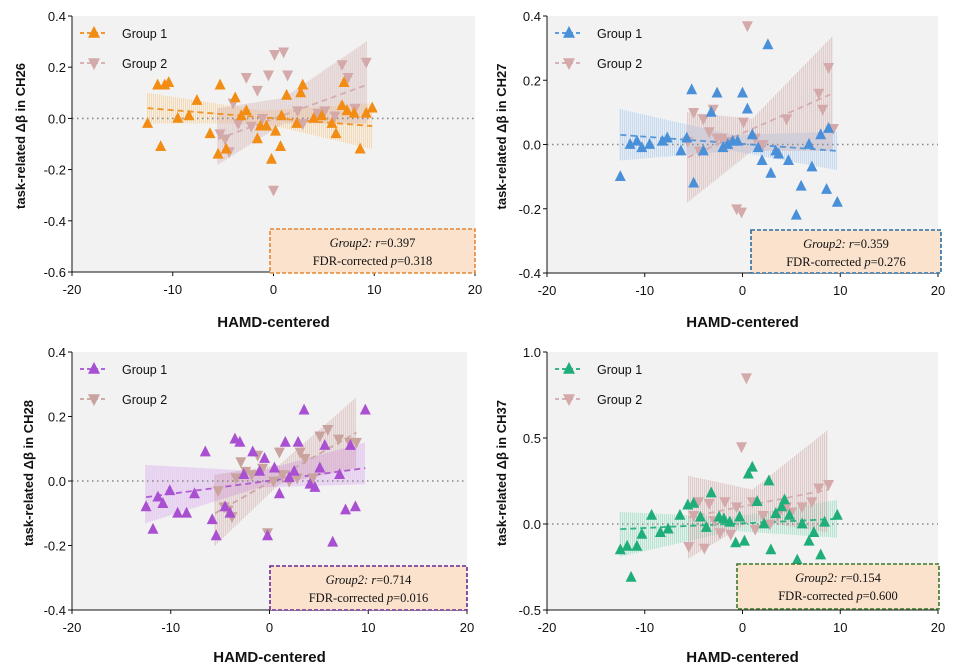 Image resolution: width=957 pixels, height=672 pixels. Describe the element at coordinates (892, 262) in the screenshot. I see `stats-p-value: 0.276` at that location.